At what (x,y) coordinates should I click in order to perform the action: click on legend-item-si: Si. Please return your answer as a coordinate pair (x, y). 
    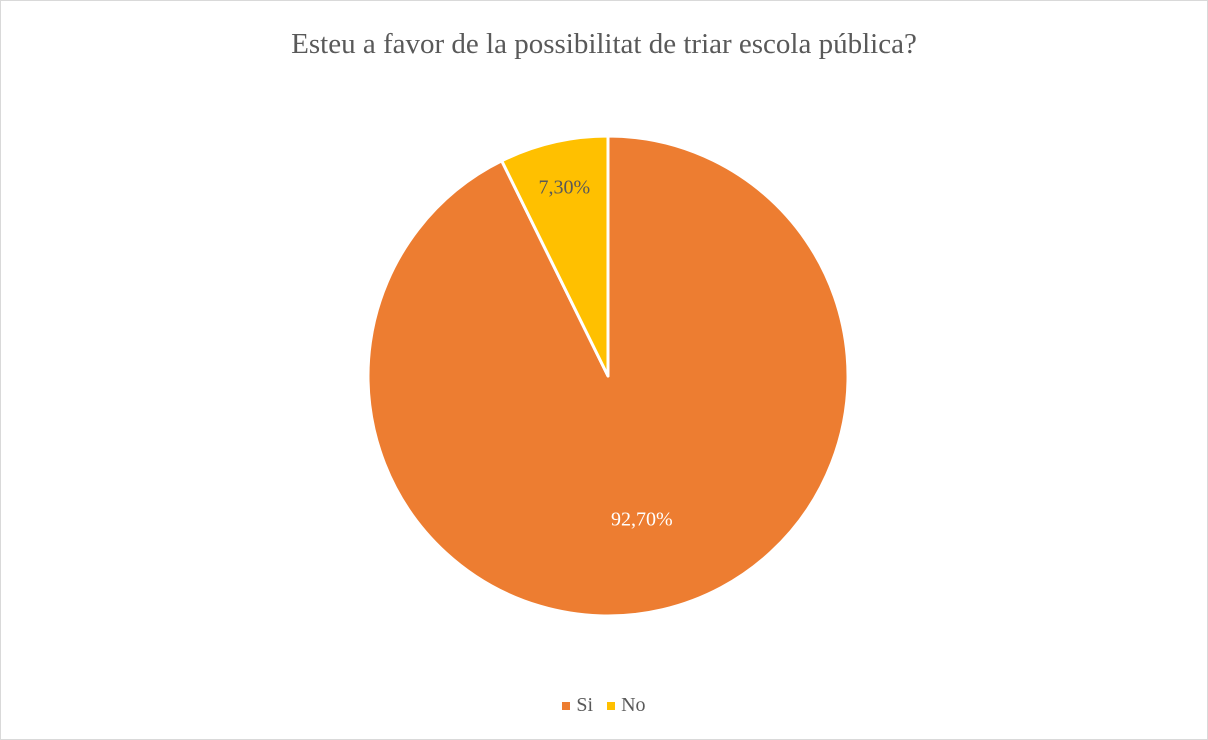
    Looking at the image, I should click on (577, 705).